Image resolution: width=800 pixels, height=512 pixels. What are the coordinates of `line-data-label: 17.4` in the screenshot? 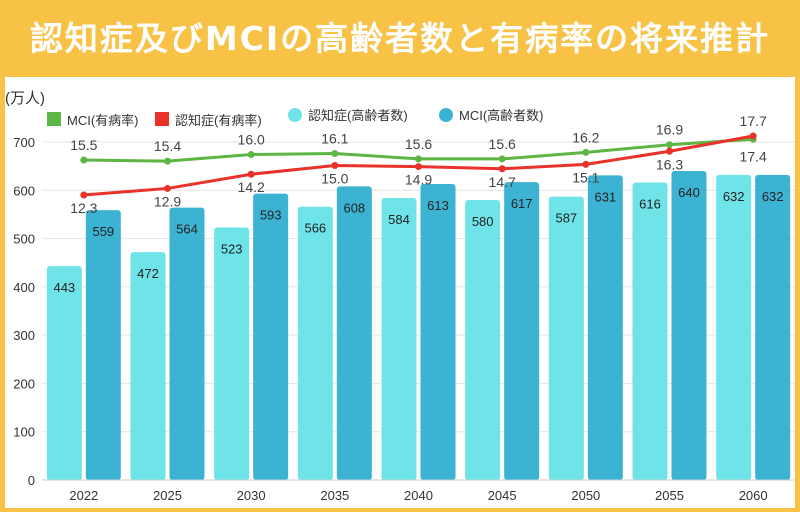 It's located at (753, 156).